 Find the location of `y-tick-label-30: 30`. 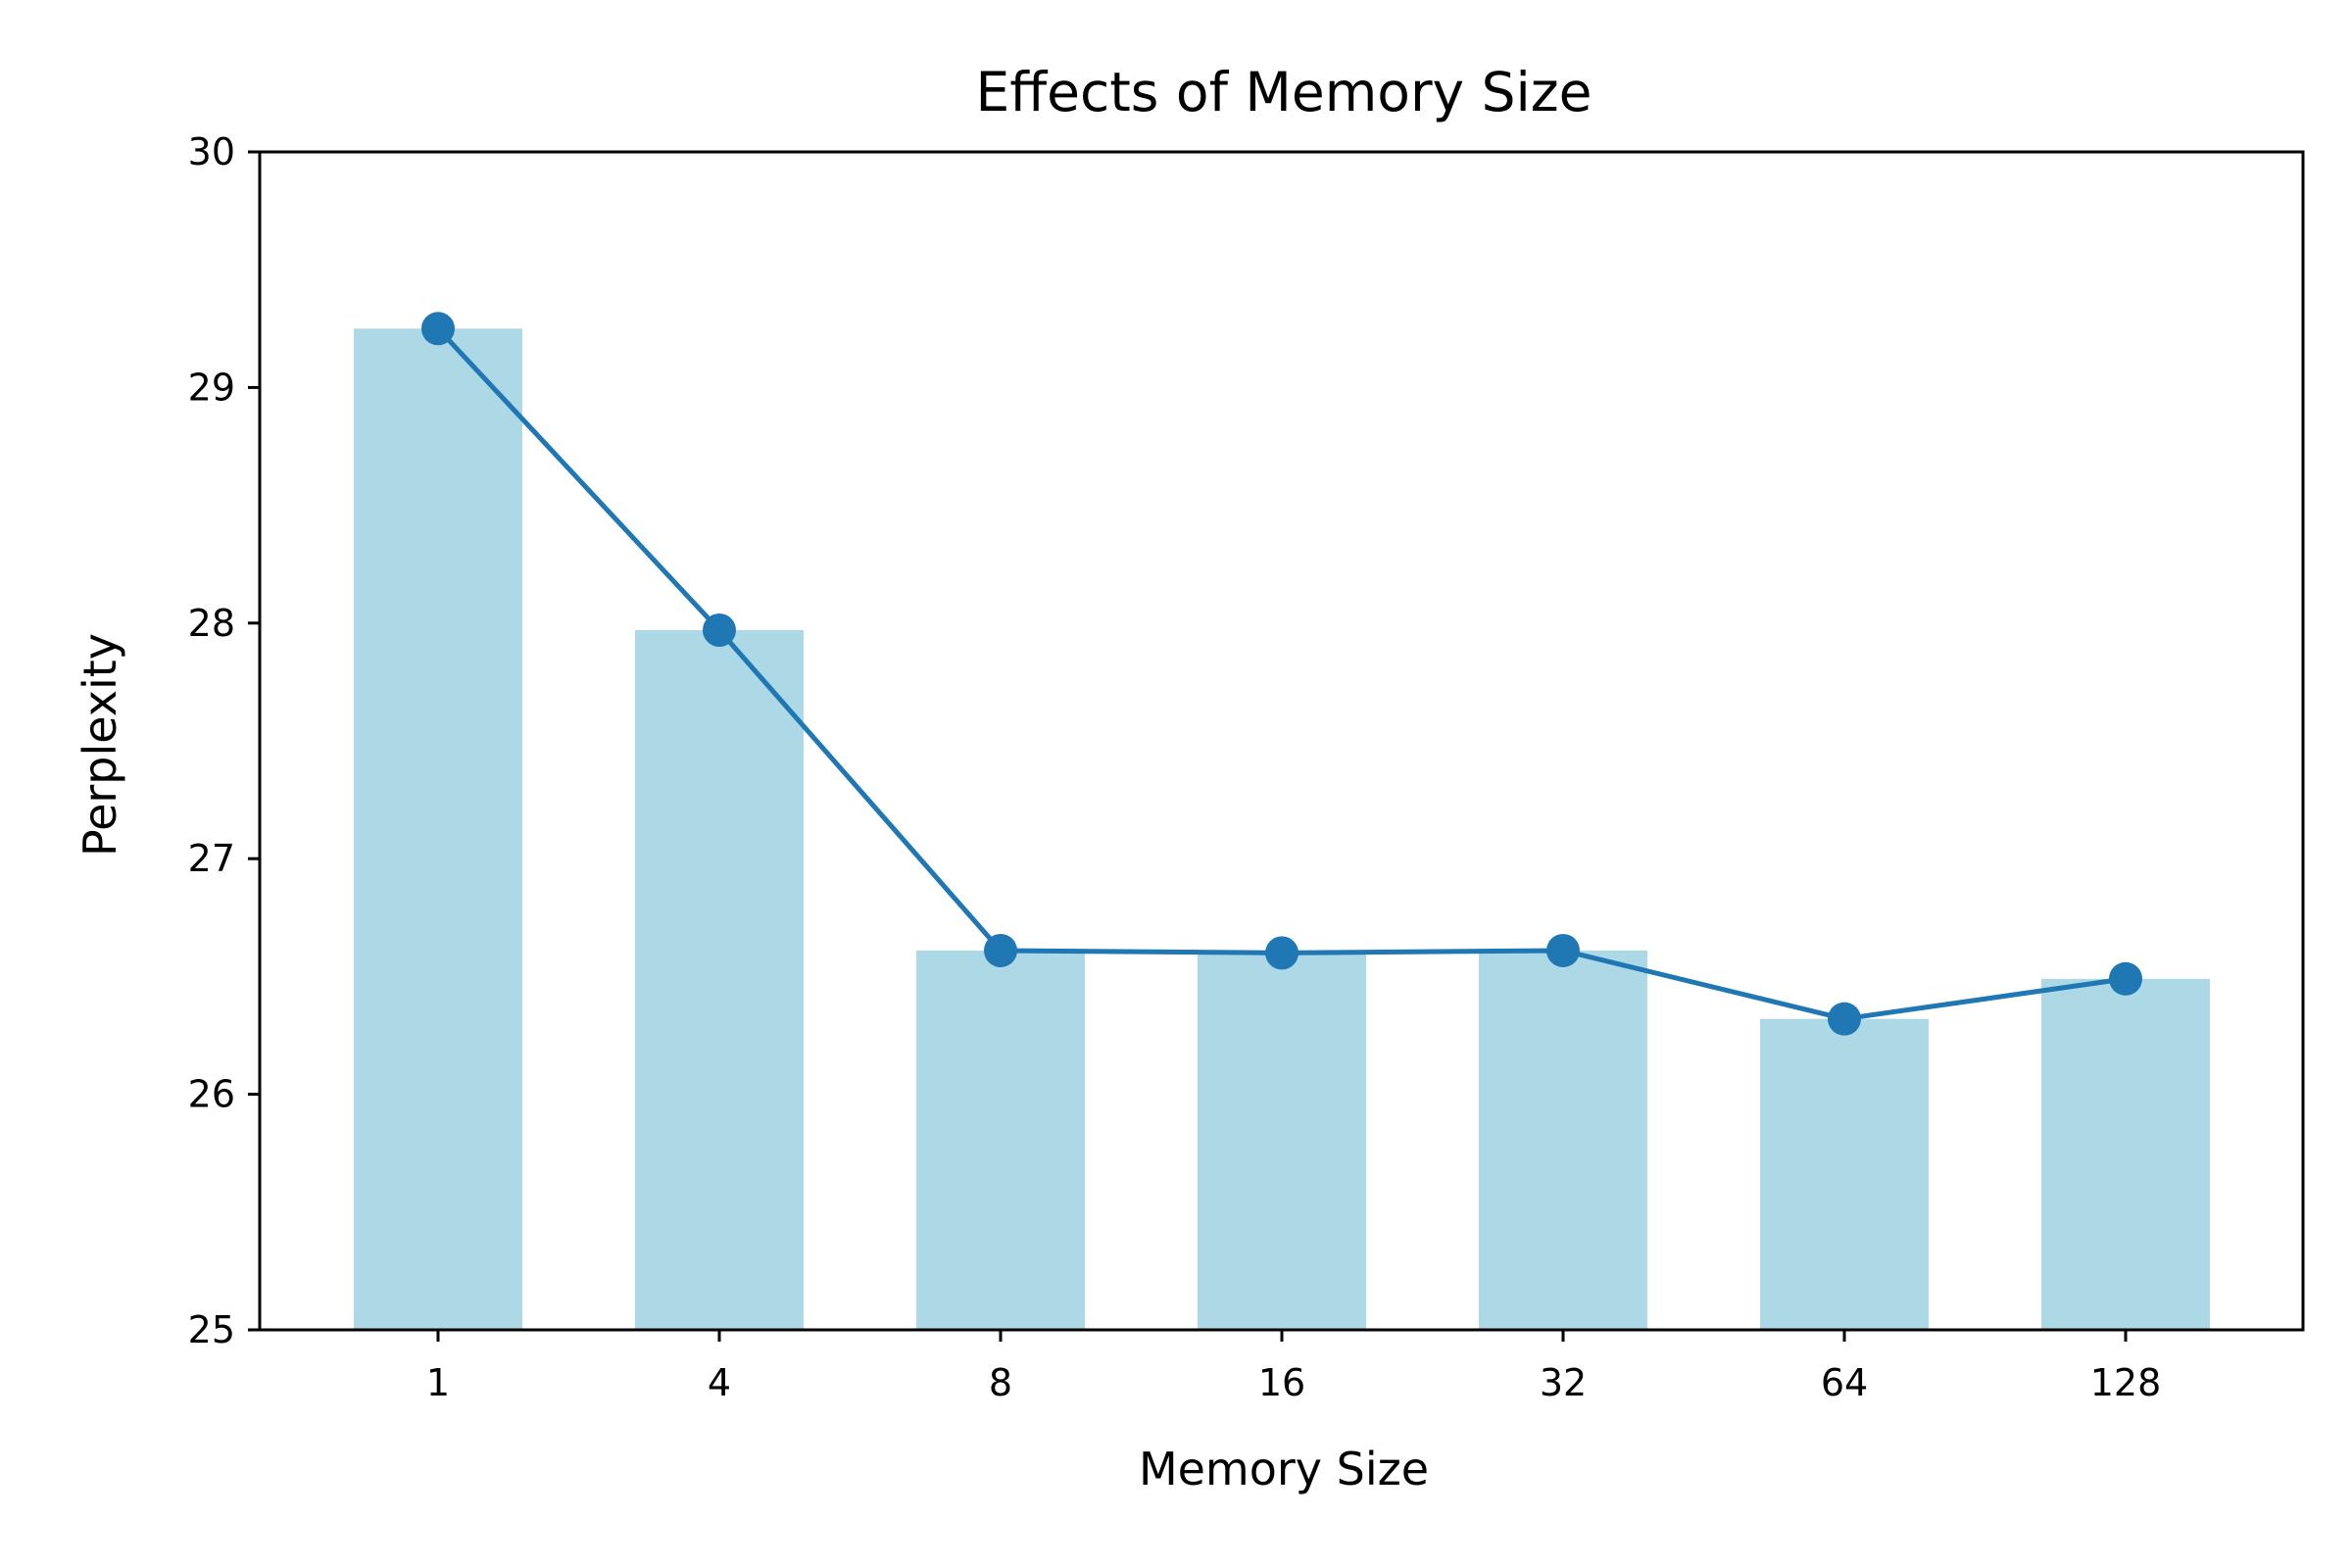

y-tick-label-30: 30 is located at coordinates (211, 151).